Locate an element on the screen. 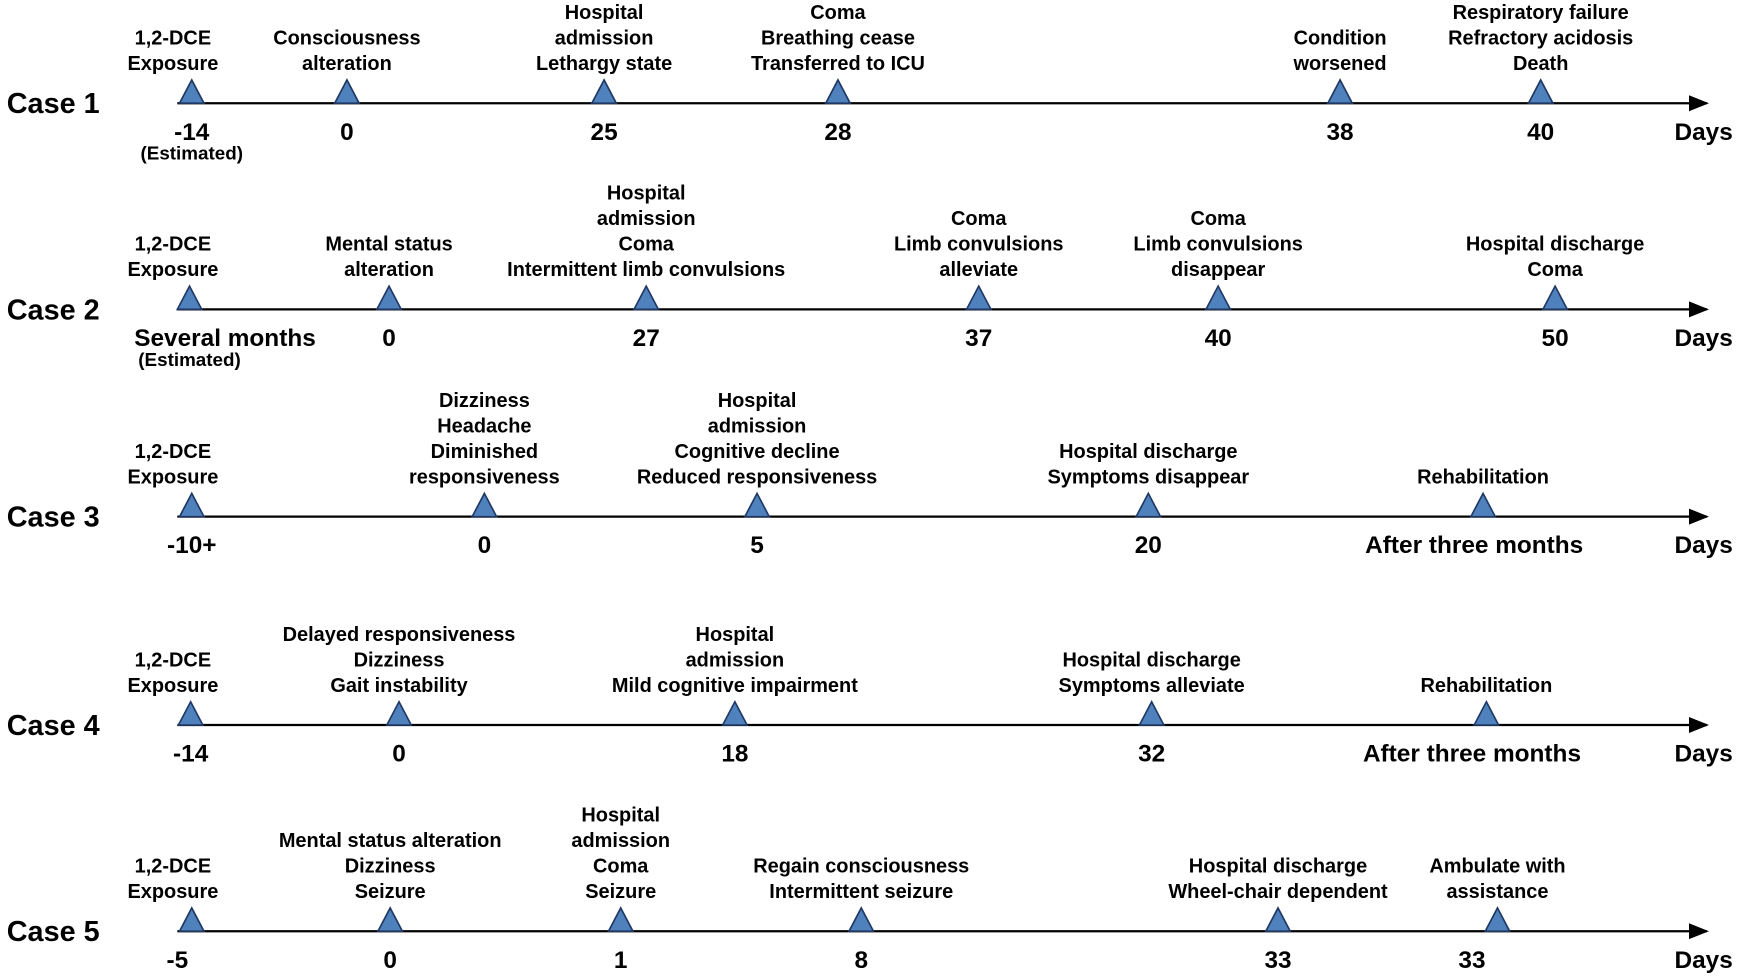  day-label: -5 is located at coordinates (178, 960).